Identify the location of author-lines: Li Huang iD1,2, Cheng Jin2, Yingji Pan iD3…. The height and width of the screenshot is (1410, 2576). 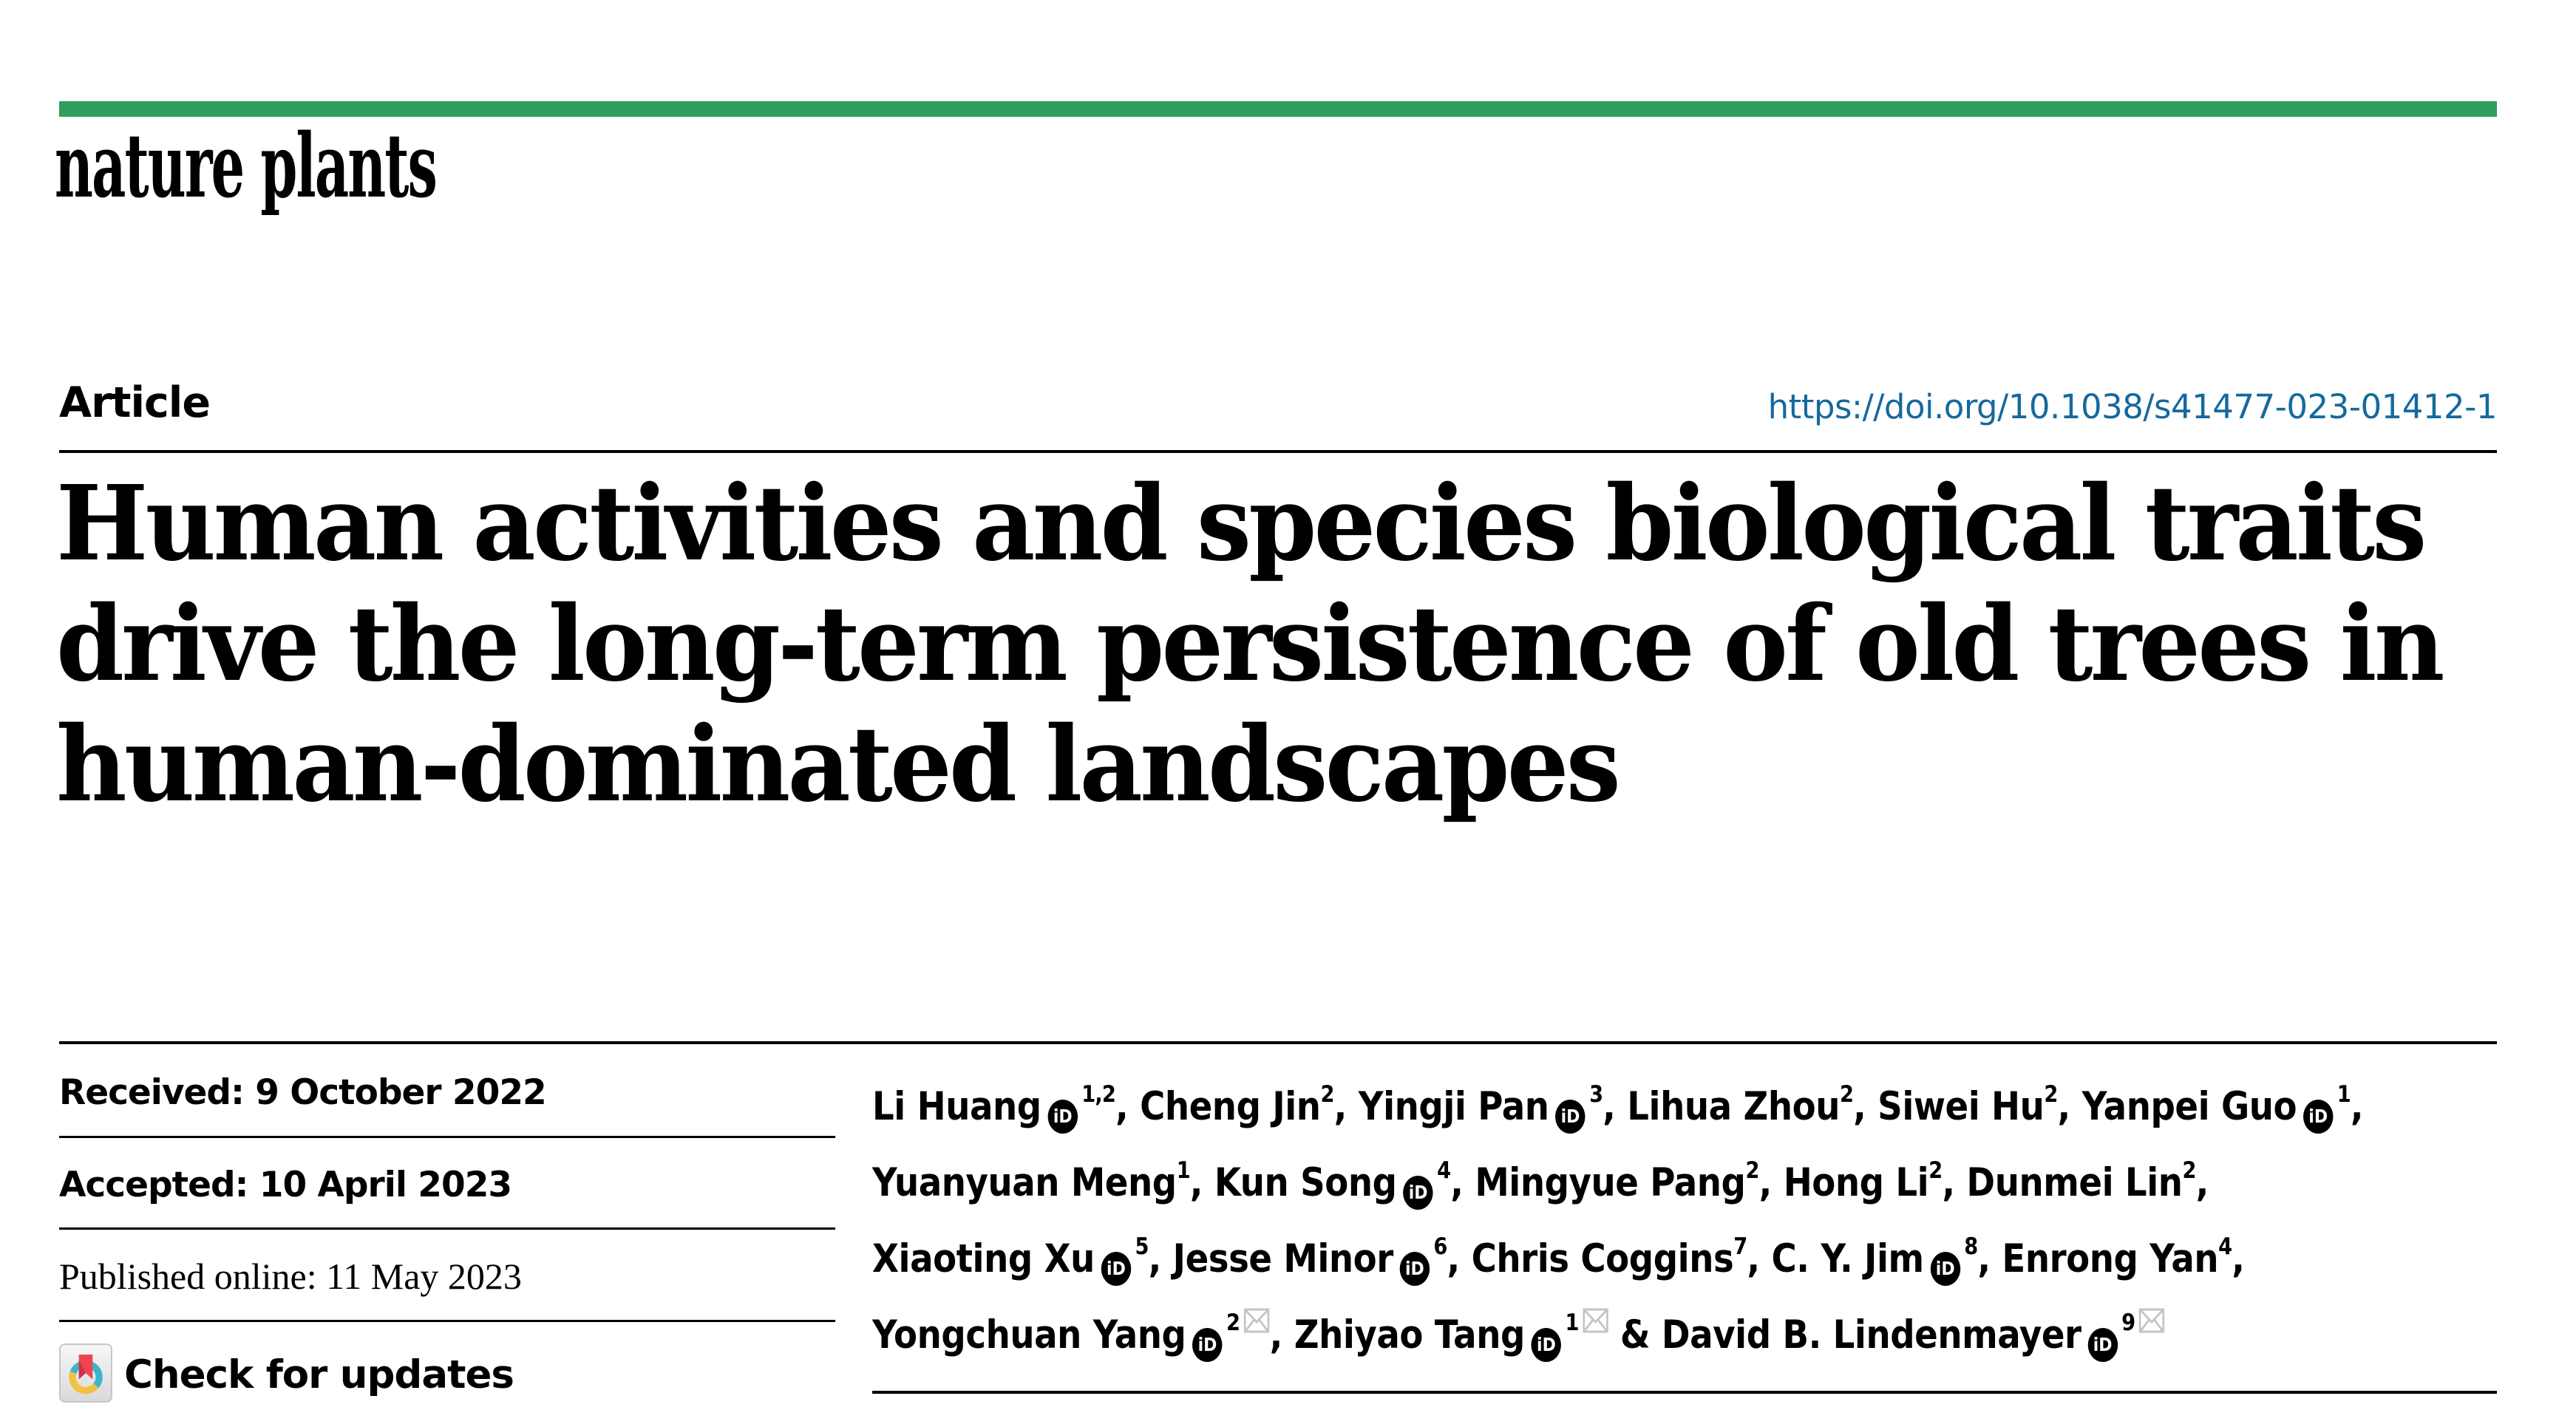
(1719, 1215).